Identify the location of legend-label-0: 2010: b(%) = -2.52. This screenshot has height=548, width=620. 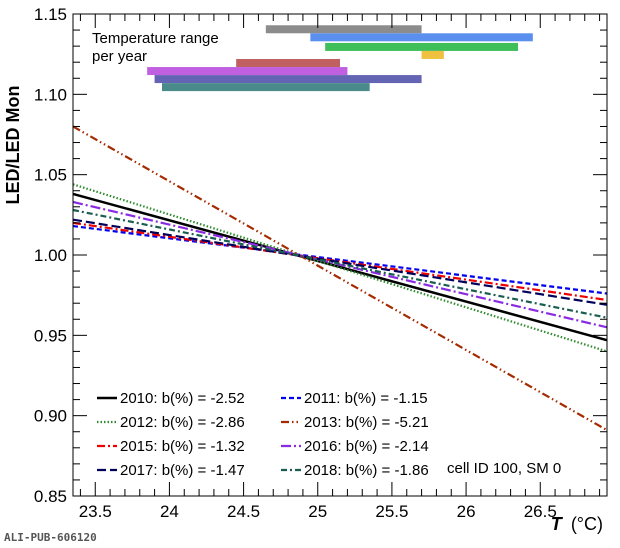
(182, 398).